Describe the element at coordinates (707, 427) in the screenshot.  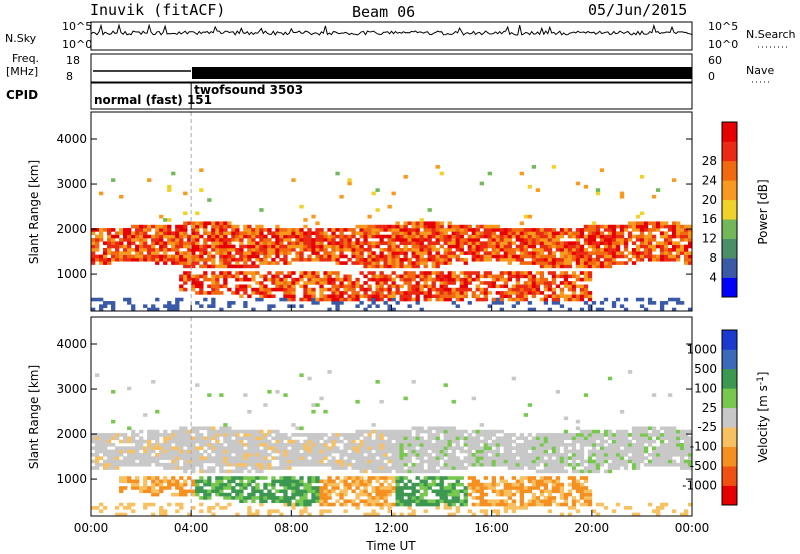
I see `colorbar-tick-label: -25` at that location.